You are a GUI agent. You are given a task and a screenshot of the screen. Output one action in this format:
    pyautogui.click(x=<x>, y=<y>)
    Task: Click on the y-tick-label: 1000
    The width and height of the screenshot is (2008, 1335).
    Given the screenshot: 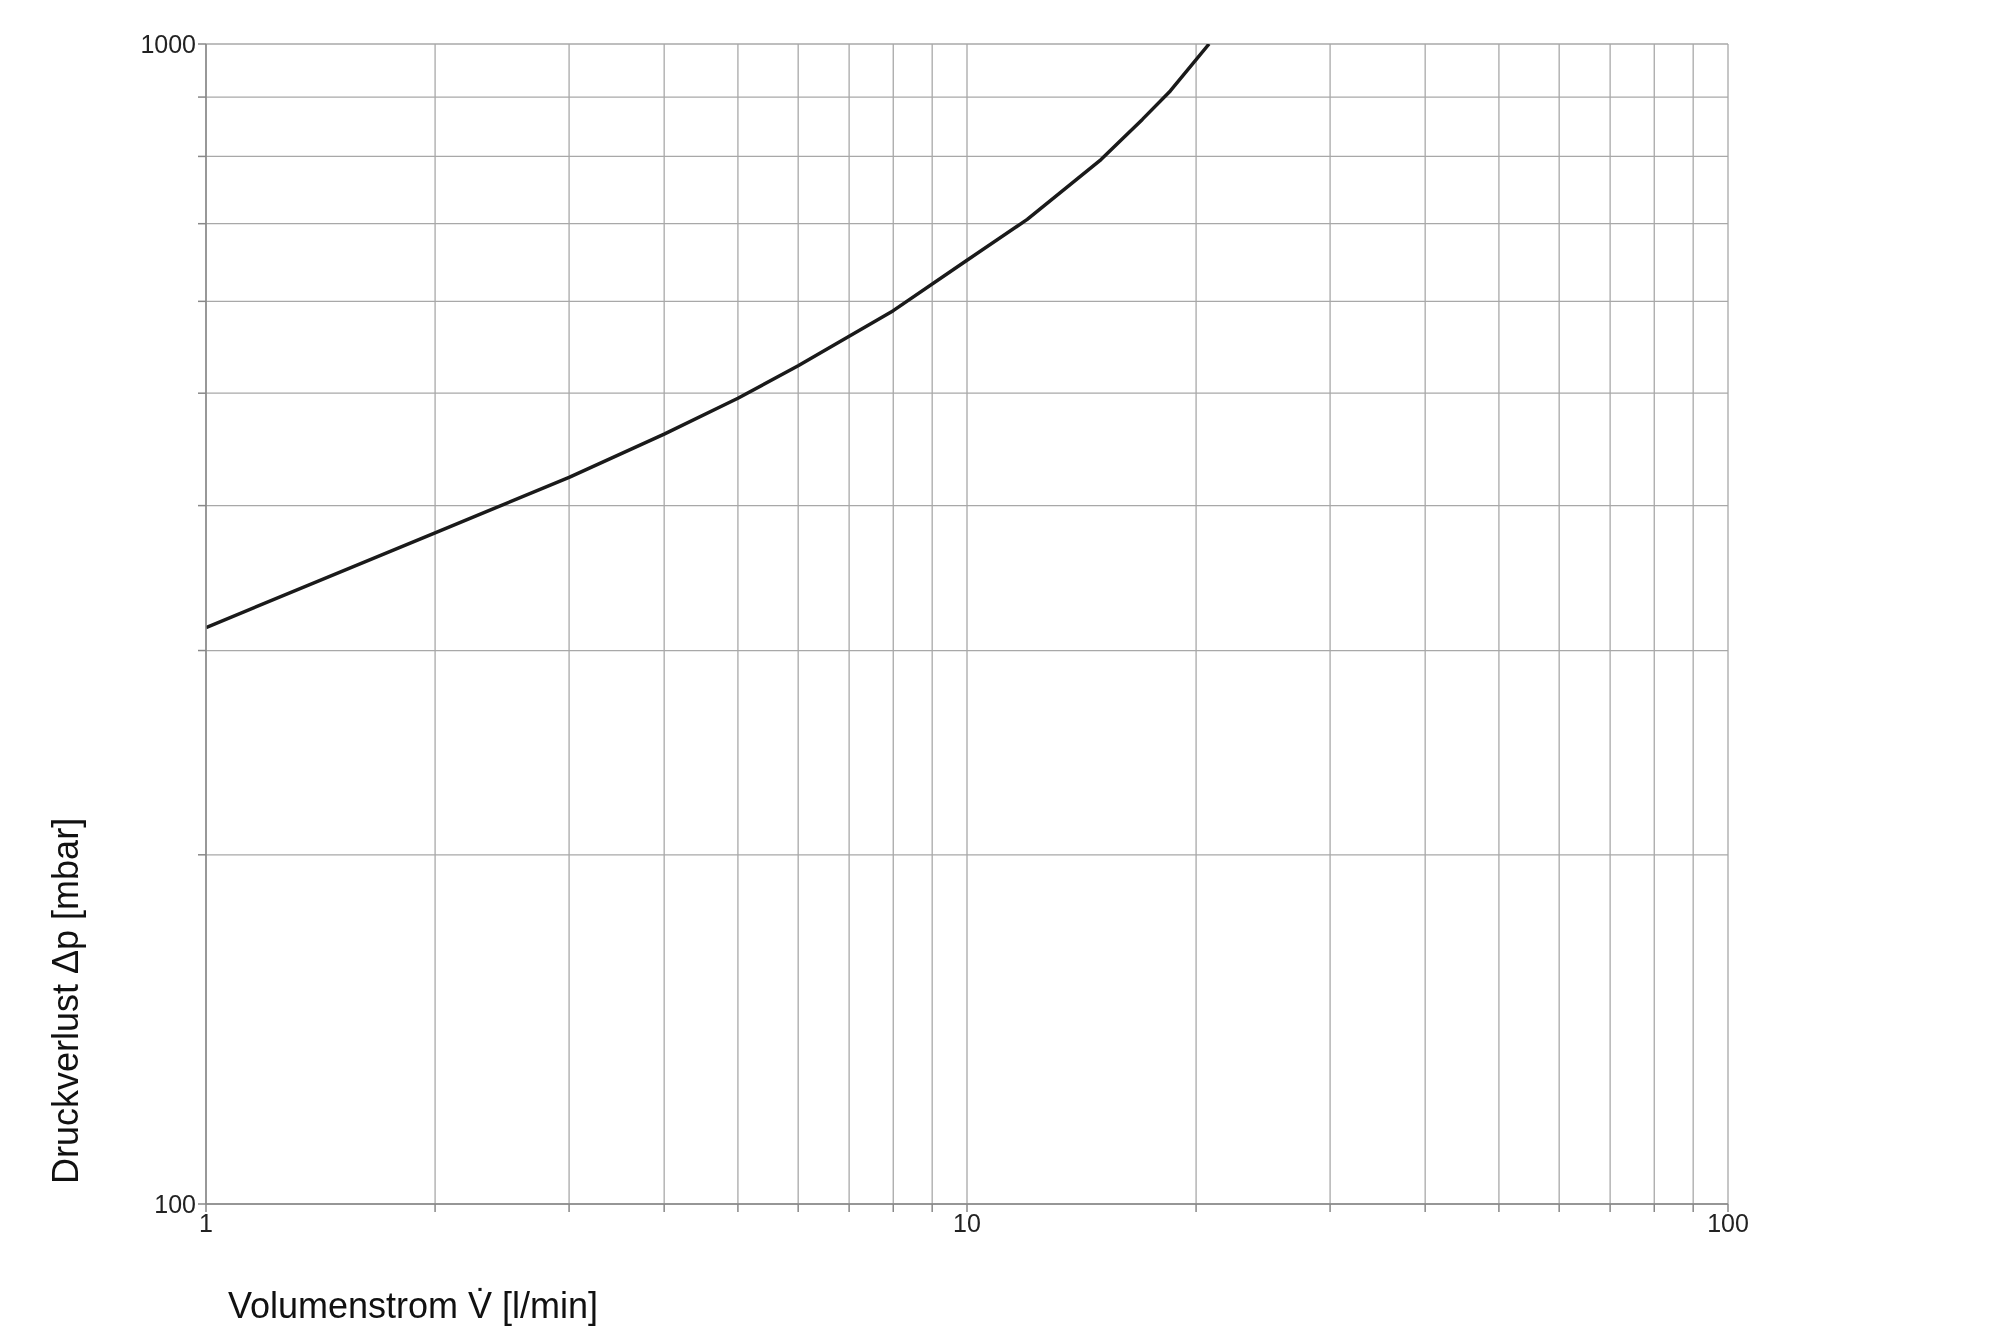 What is the action you would take?
    pyautogui.click(x=168, y=43)
    